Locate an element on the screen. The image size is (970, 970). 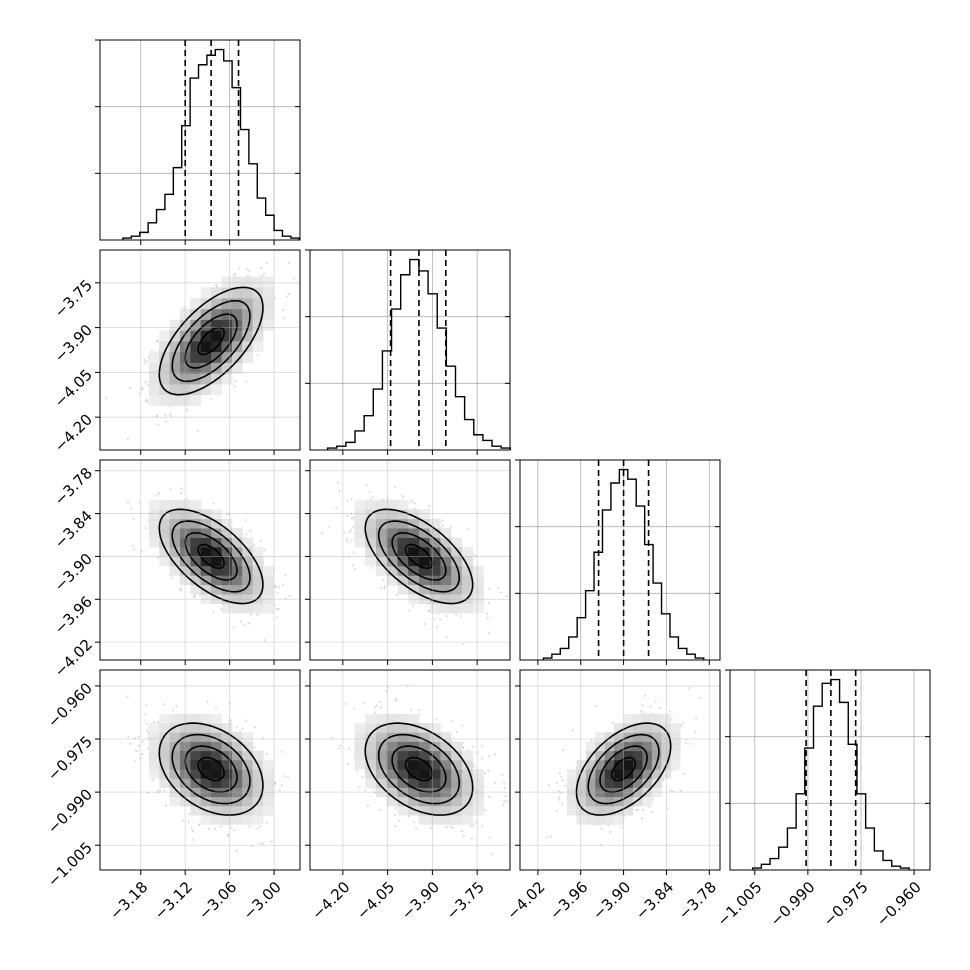
panel-frame is located at coordinates (620, 560).